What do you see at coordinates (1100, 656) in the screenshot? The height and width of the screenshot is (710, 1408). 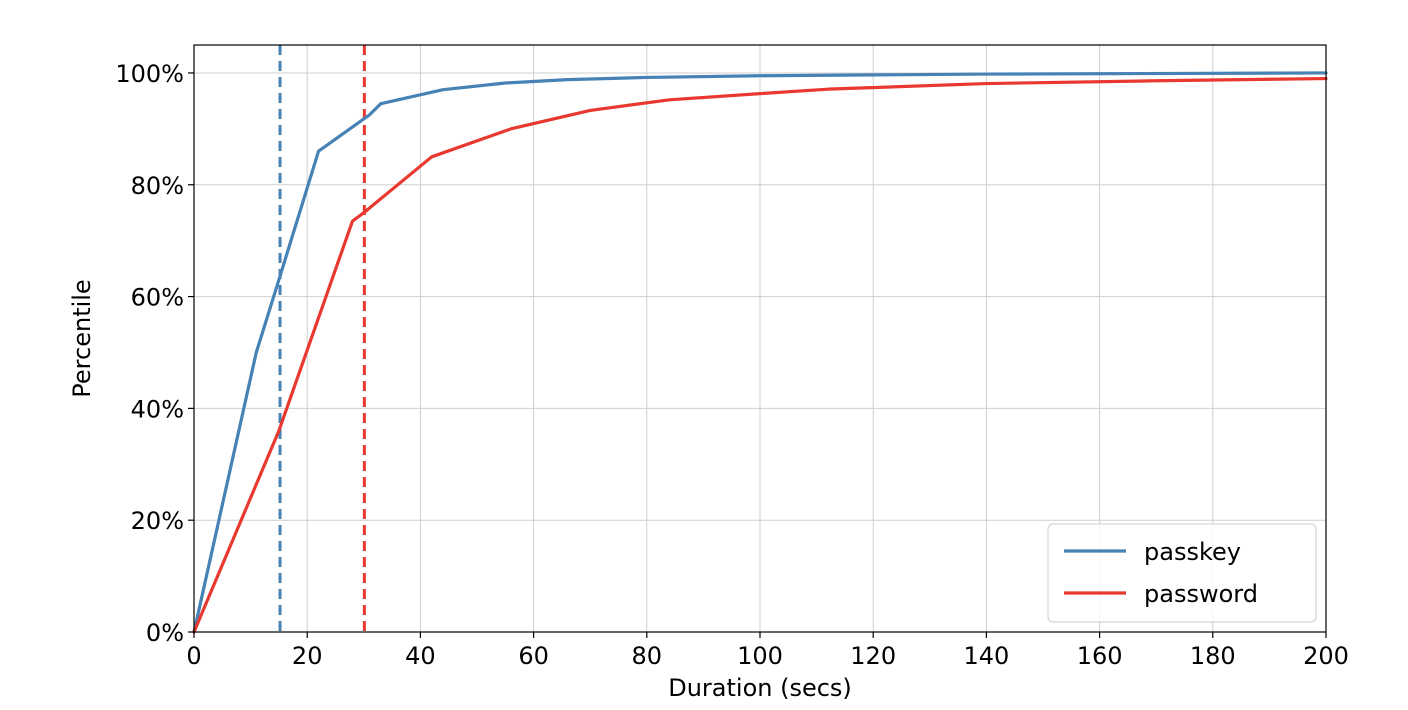 I see `x-tick-label: 160` at bounding box center [1100, 656].